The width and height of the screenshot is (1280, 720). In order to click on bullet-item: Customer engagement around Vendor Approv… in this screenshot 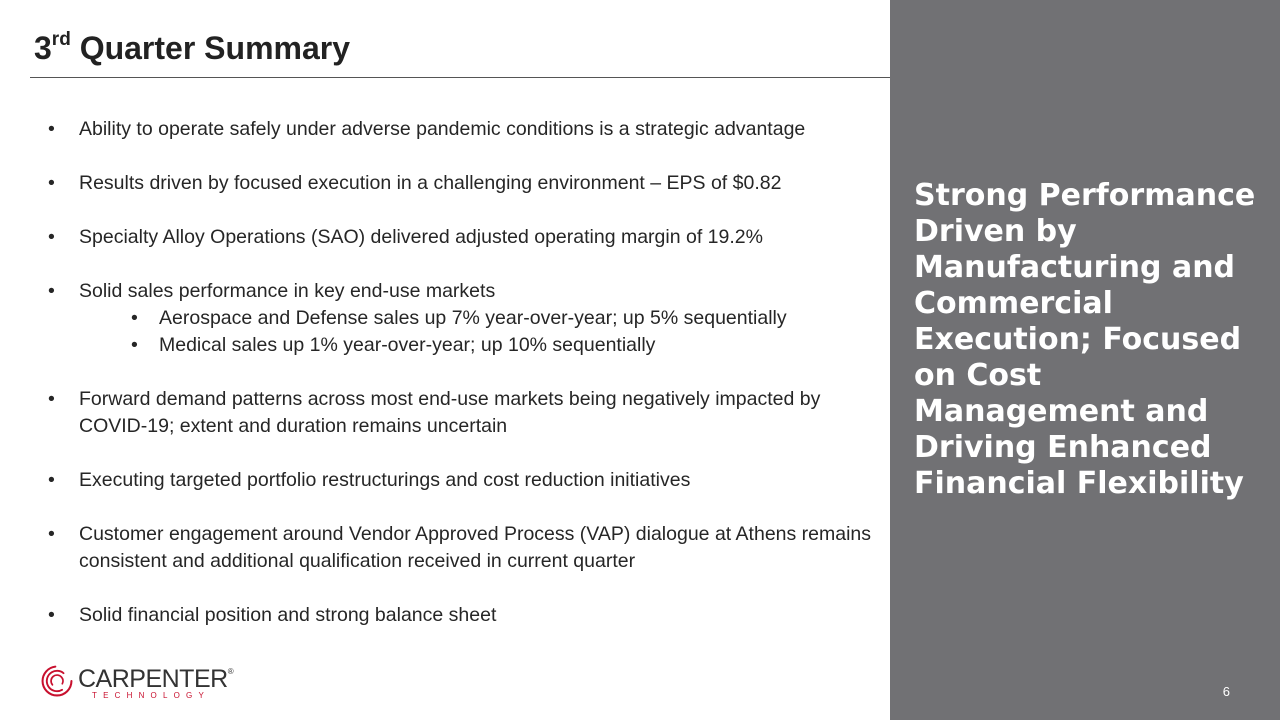, I will do `click(463, 548)`.